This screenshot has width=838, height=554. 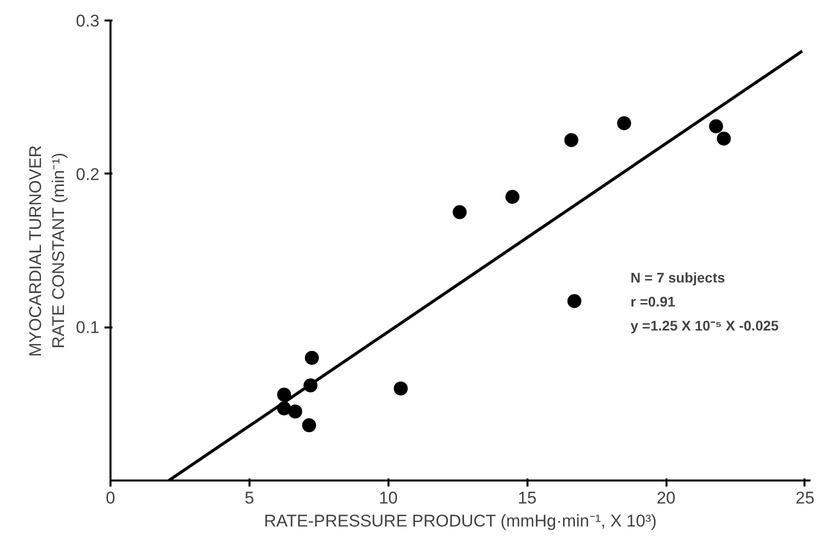 I want to click on x-tick-label: 0, so click(x=111, y=498).